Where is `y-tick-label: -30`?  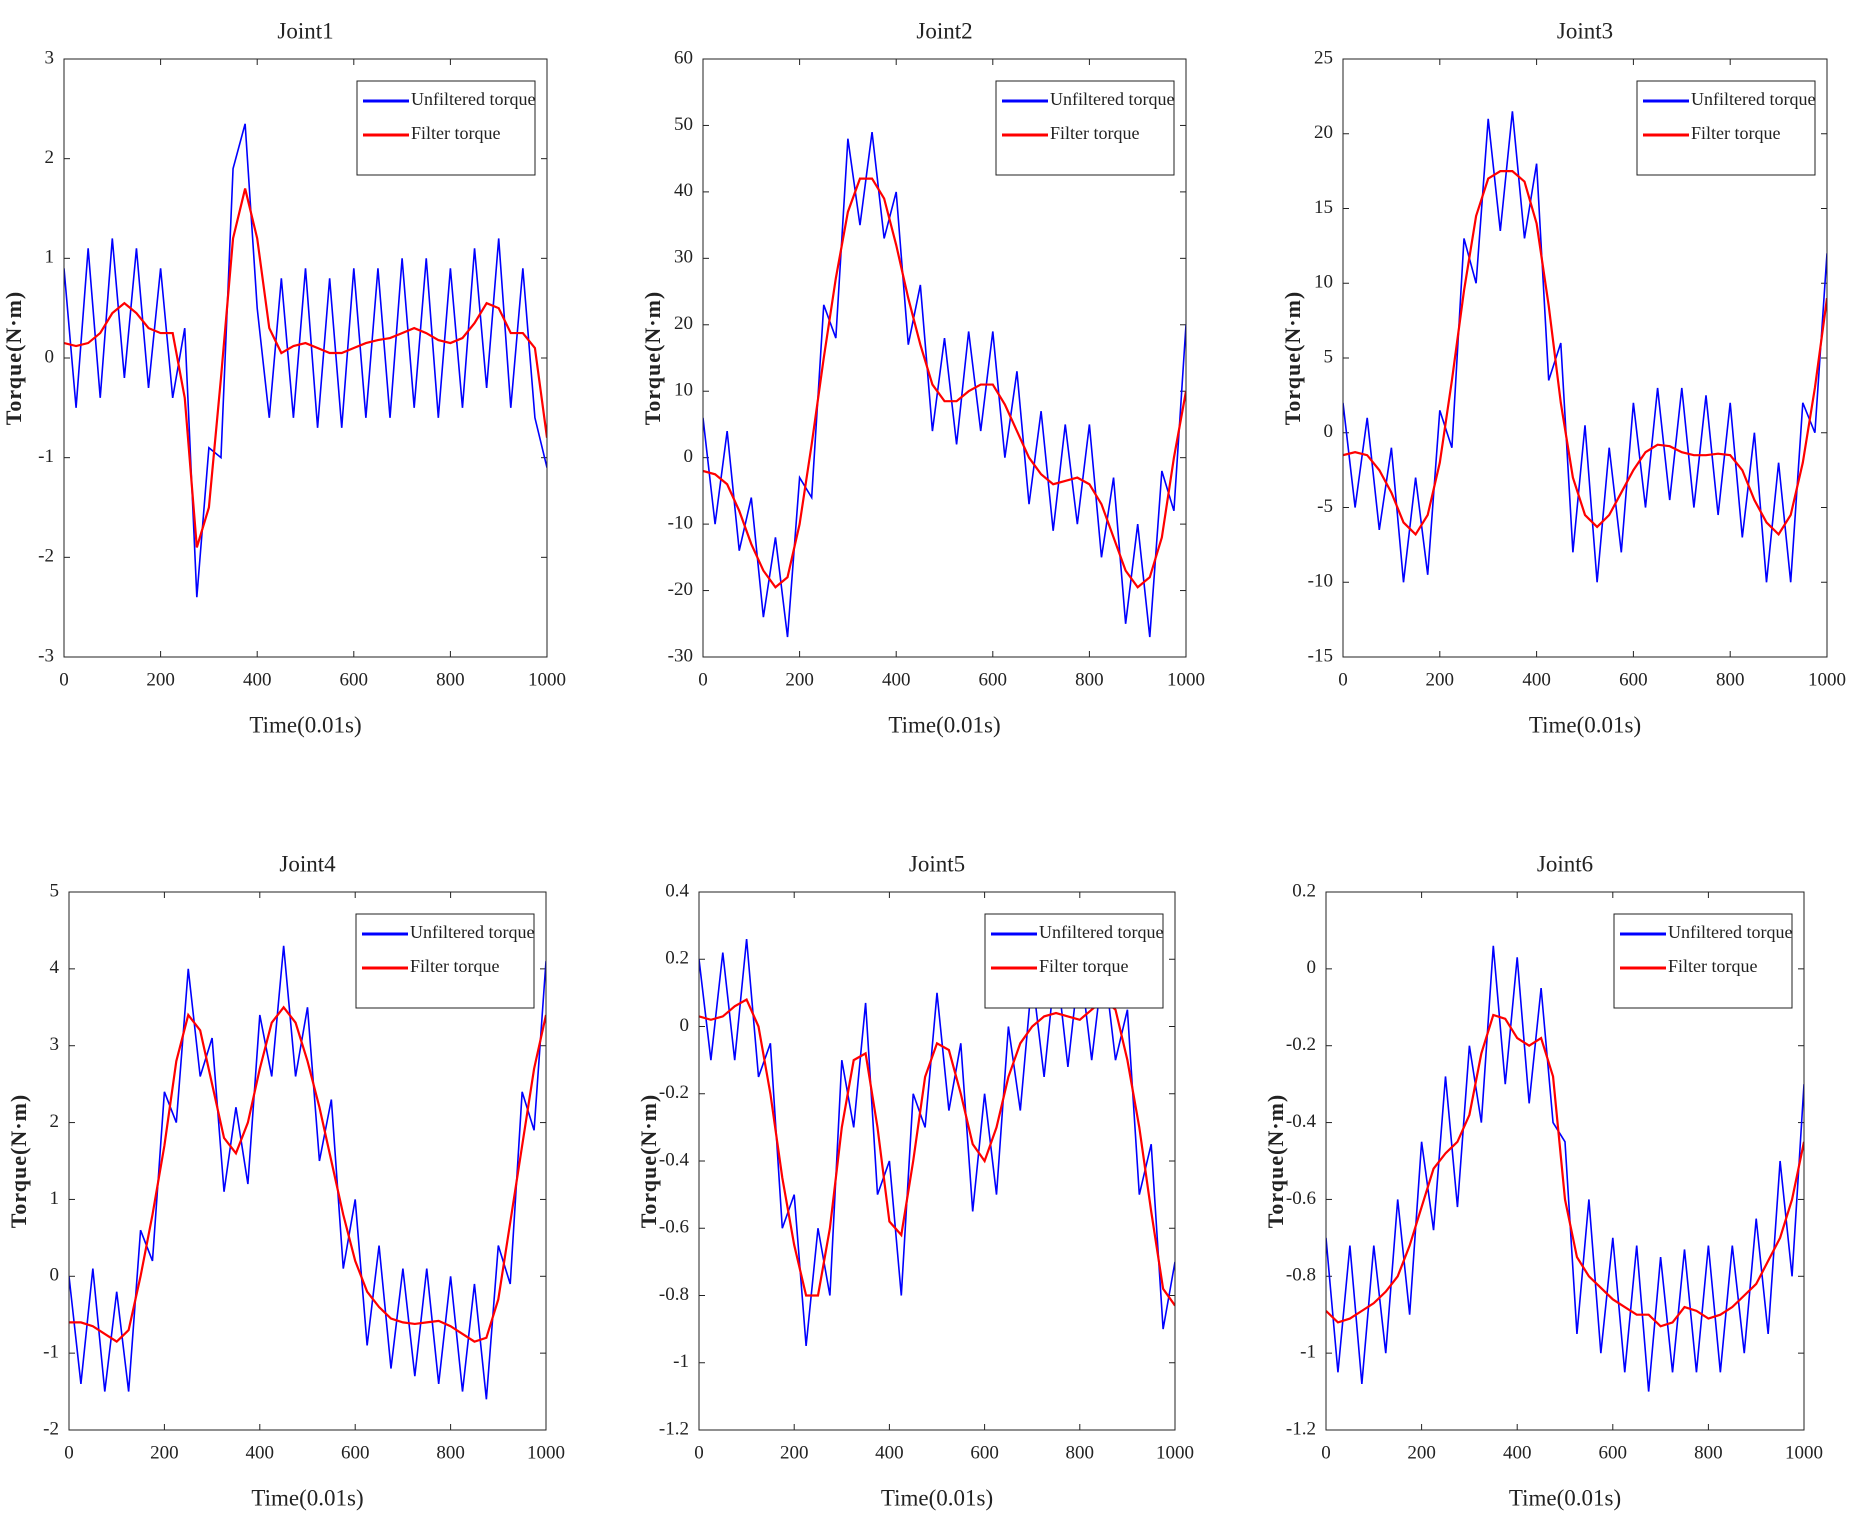
y-tick-label: -30 is located at coordinates (680, 655).